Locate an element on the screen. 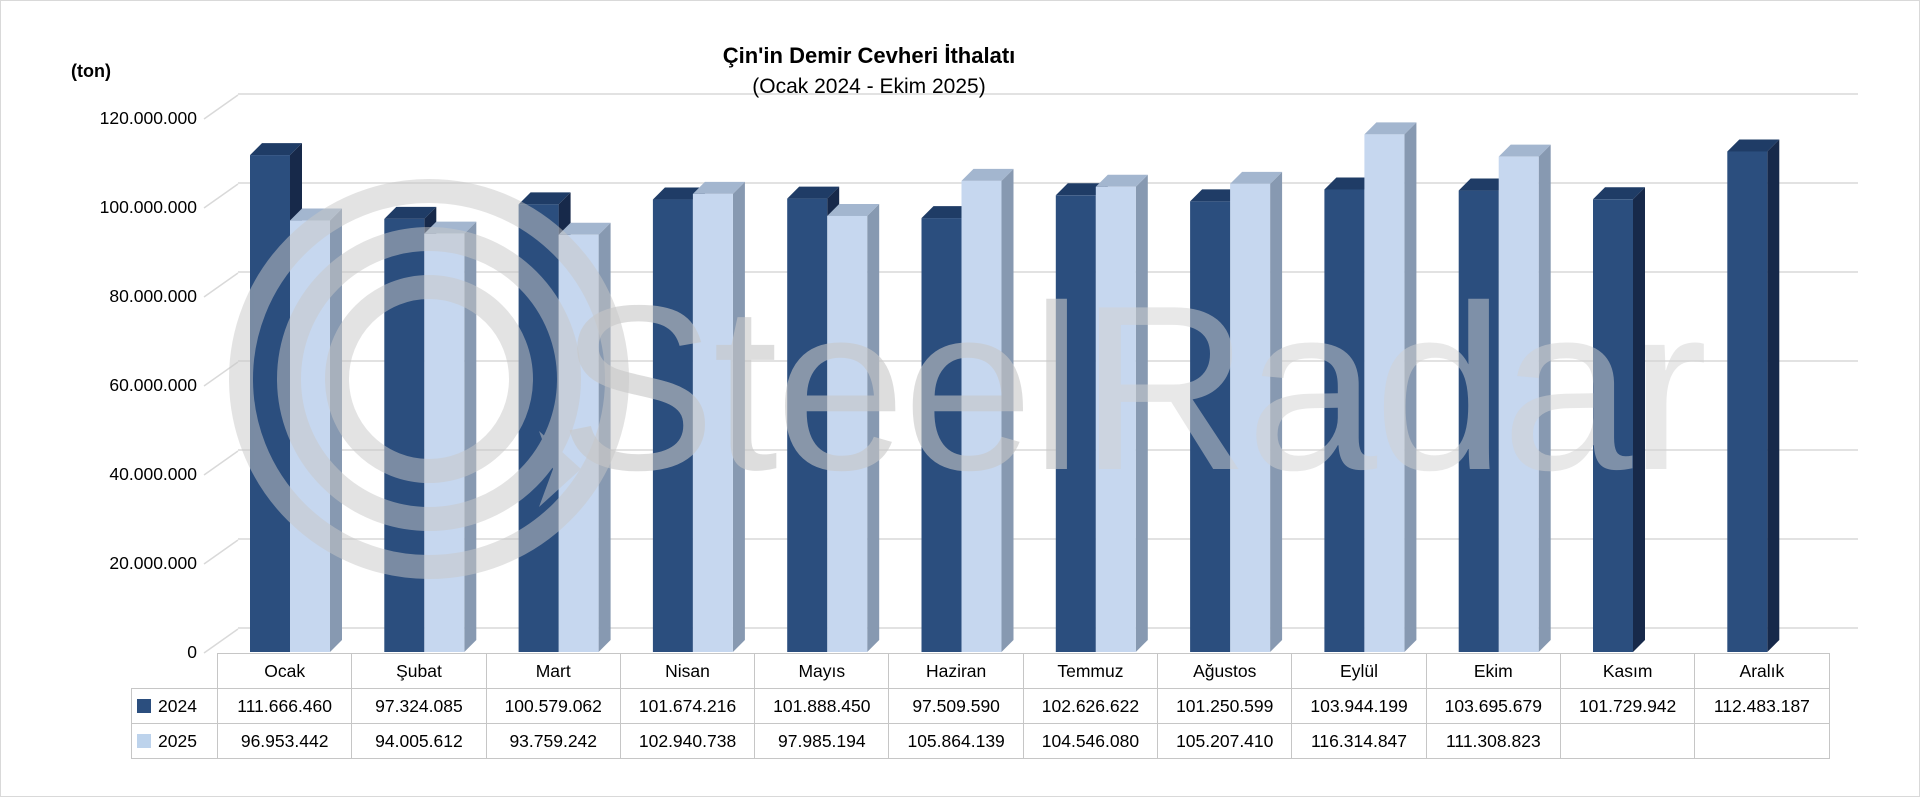 The height and width of the screenshot is (797, 1920). chart-title: Çin'in Demir Cevheri İthalatı is located at coordinates (869, 55).